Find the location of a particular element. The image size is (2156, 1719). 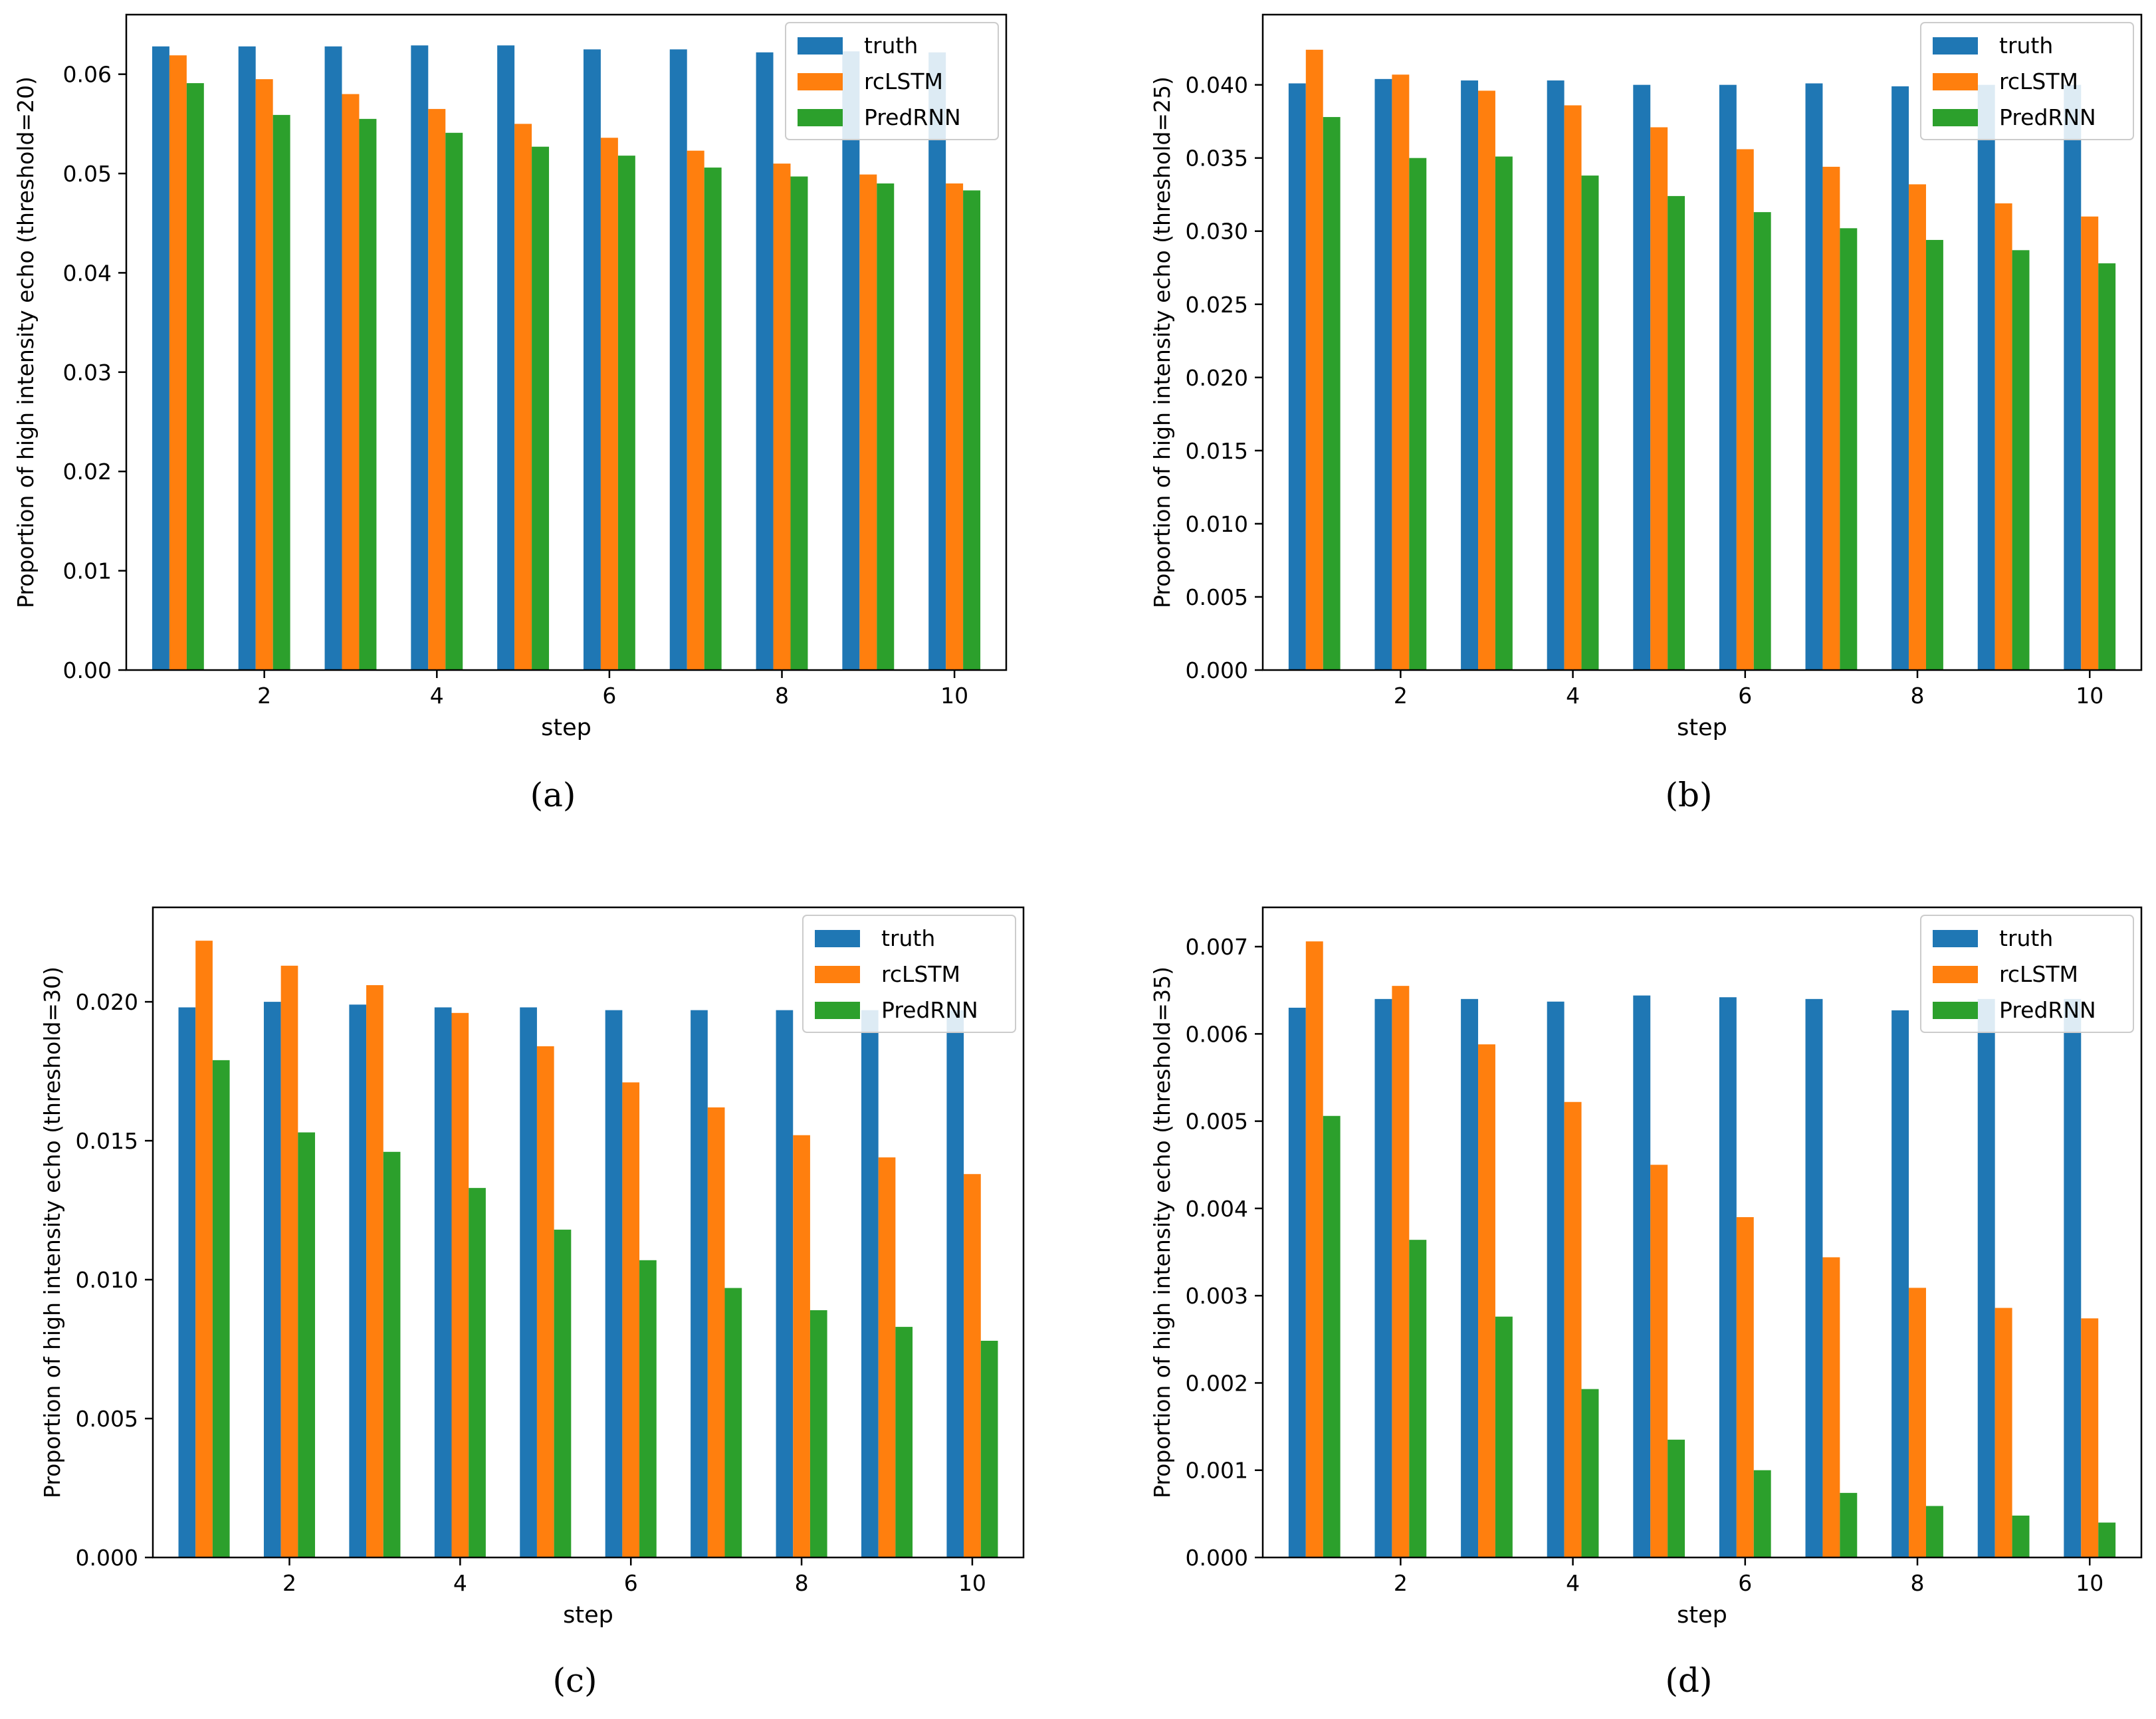

x-tick-label: 4 is located at coordinates (437, 696).